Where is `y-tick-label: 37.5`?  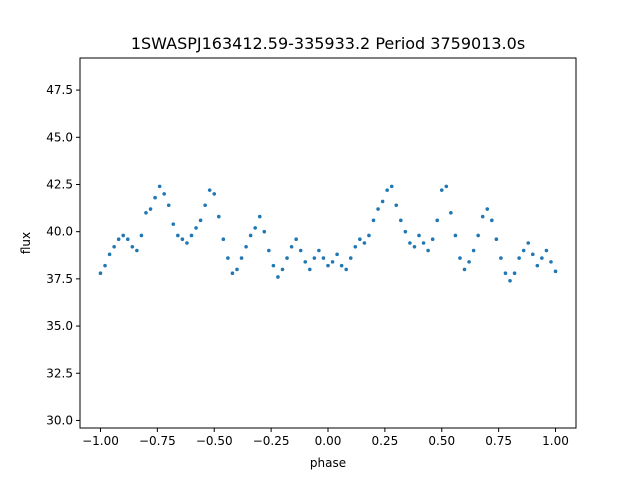
y-tick-label: 37.5 is located at coordinates (59, 279).